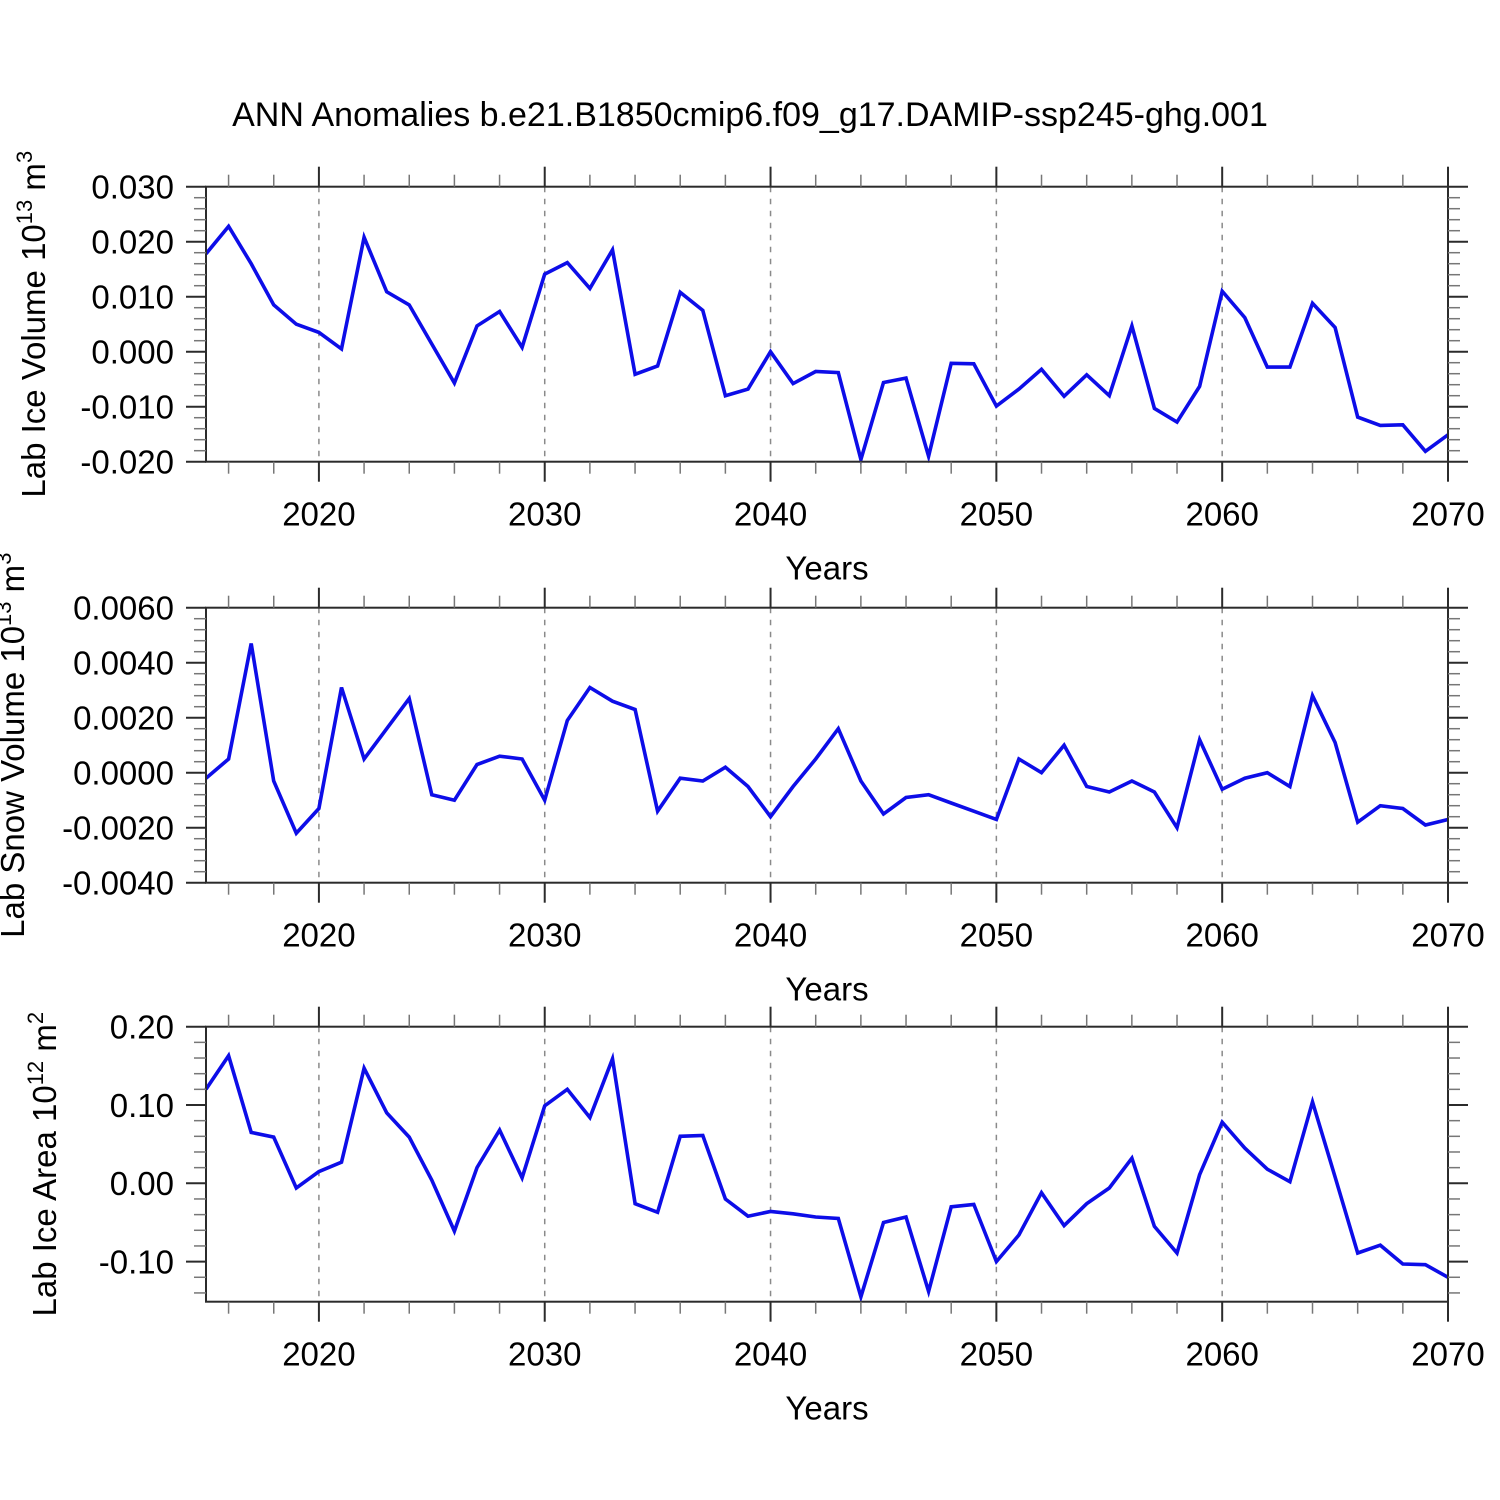 This screenshot has width=1500, height=1500. What do you see at coordinates (136, 1145) in the screenshot?
I see `y-tick-labels: 0.20 0.10 0.00 -0.10` at bounding box center [136, 1145].